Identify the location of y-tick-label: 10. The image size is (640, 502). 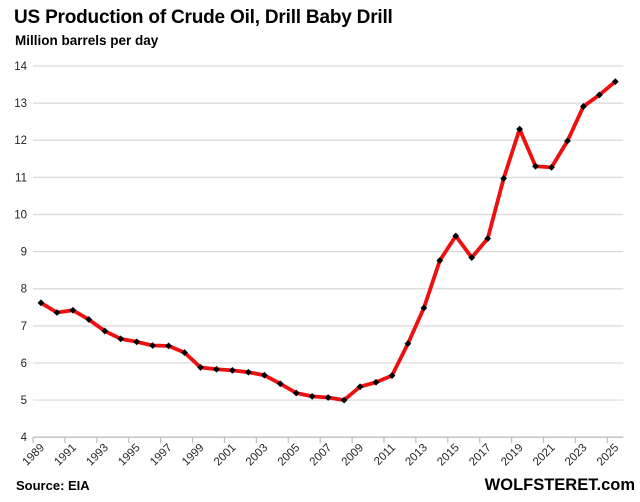
(20, 215).